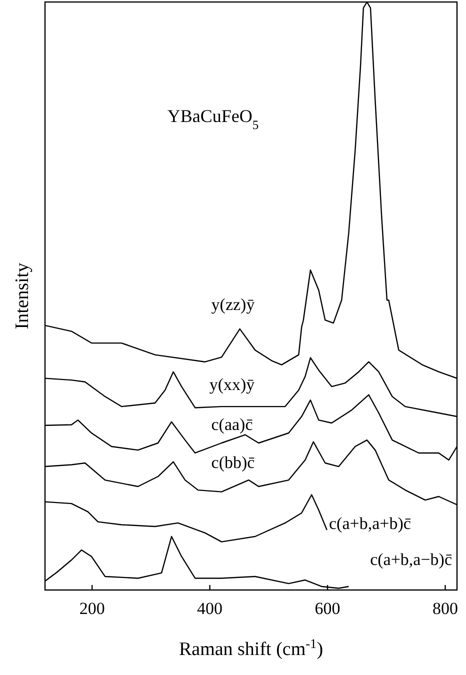  Describe the element at coordinates (92, 608) in the screenshot. I see `x-tick-label: 200` at that location.